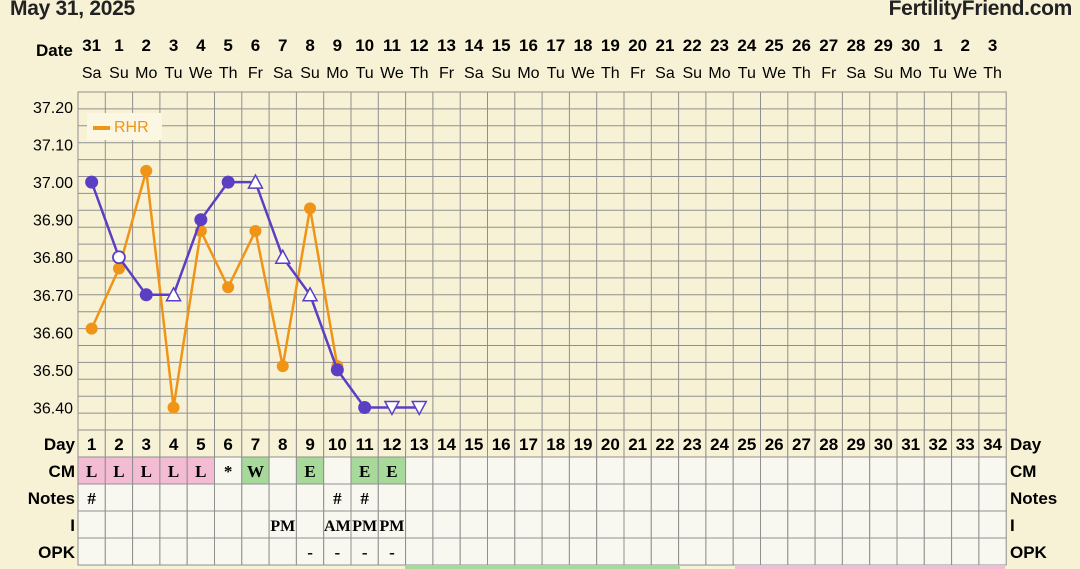 This screenshot has width=1080, height=569. I want to click on date-label: 22, so click(692, 45).